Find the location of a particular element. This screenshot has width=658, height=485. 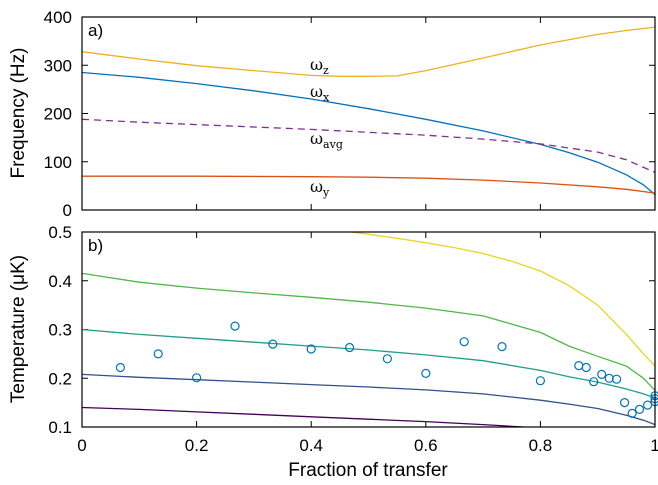

panel-a-ytick-label: 200 is located at coordinates (58, 114).